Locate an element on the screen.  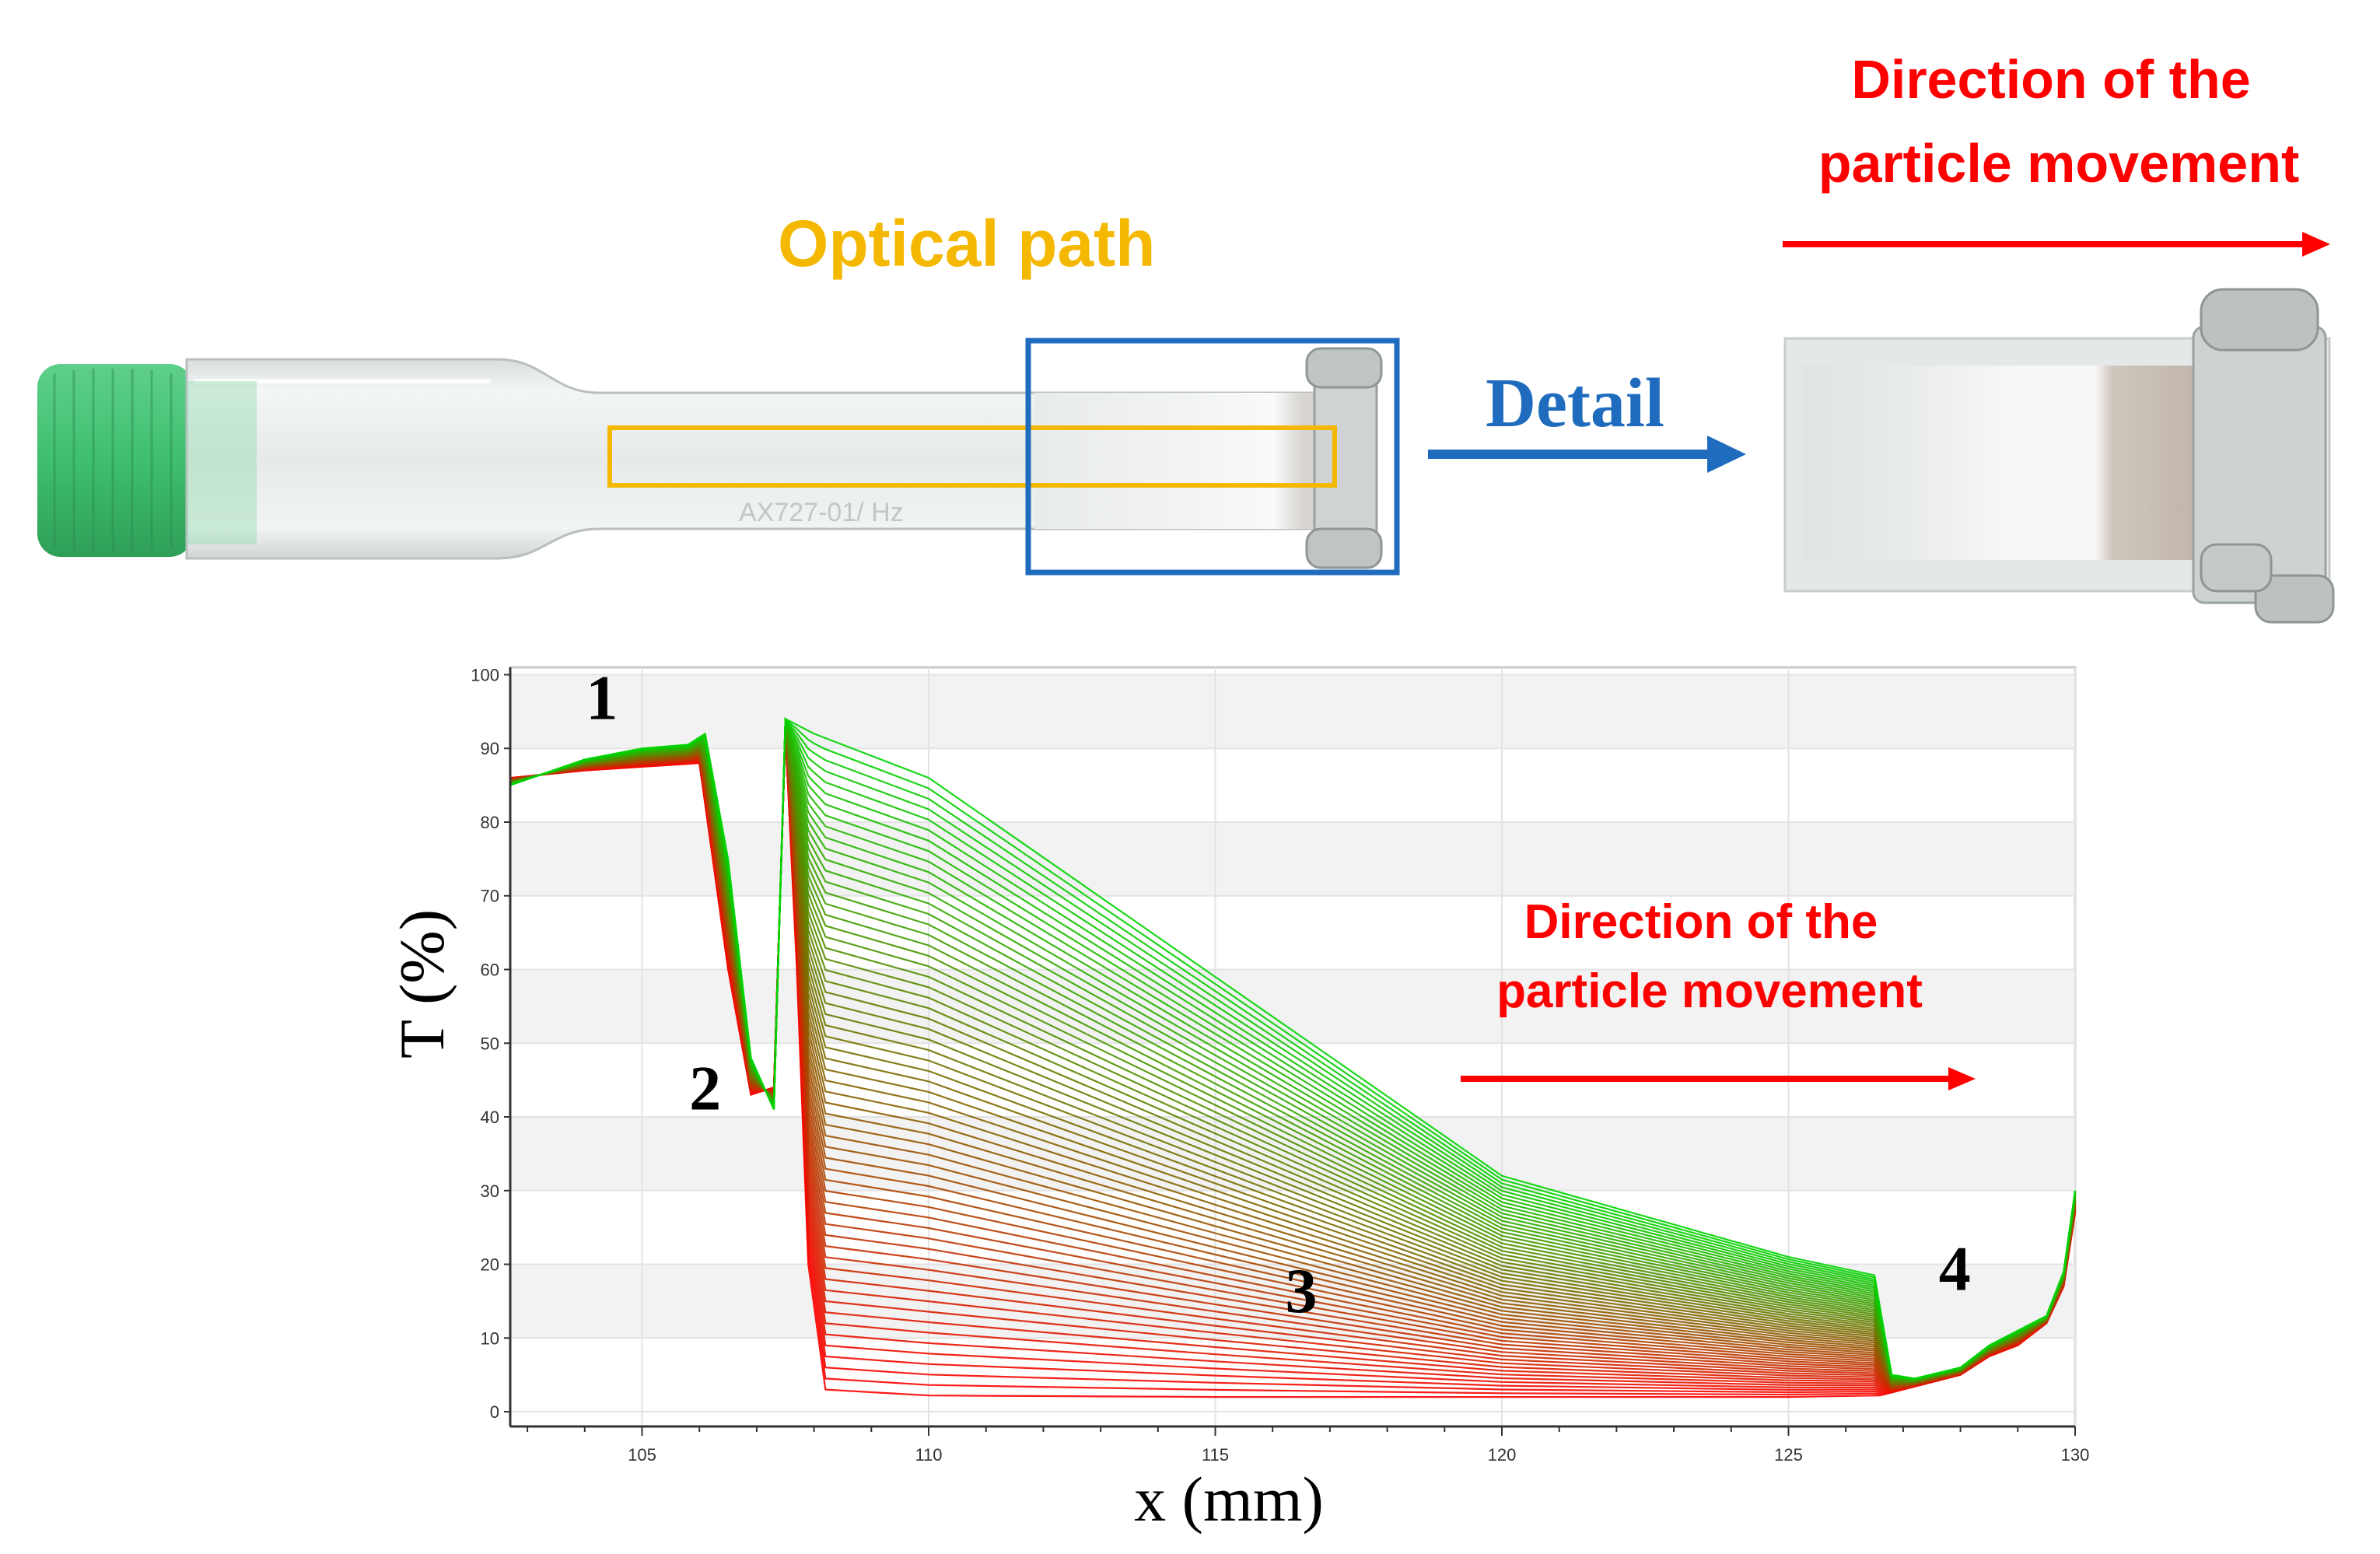
x-tick-label: 125 is located at coordinates (1788, 1455).